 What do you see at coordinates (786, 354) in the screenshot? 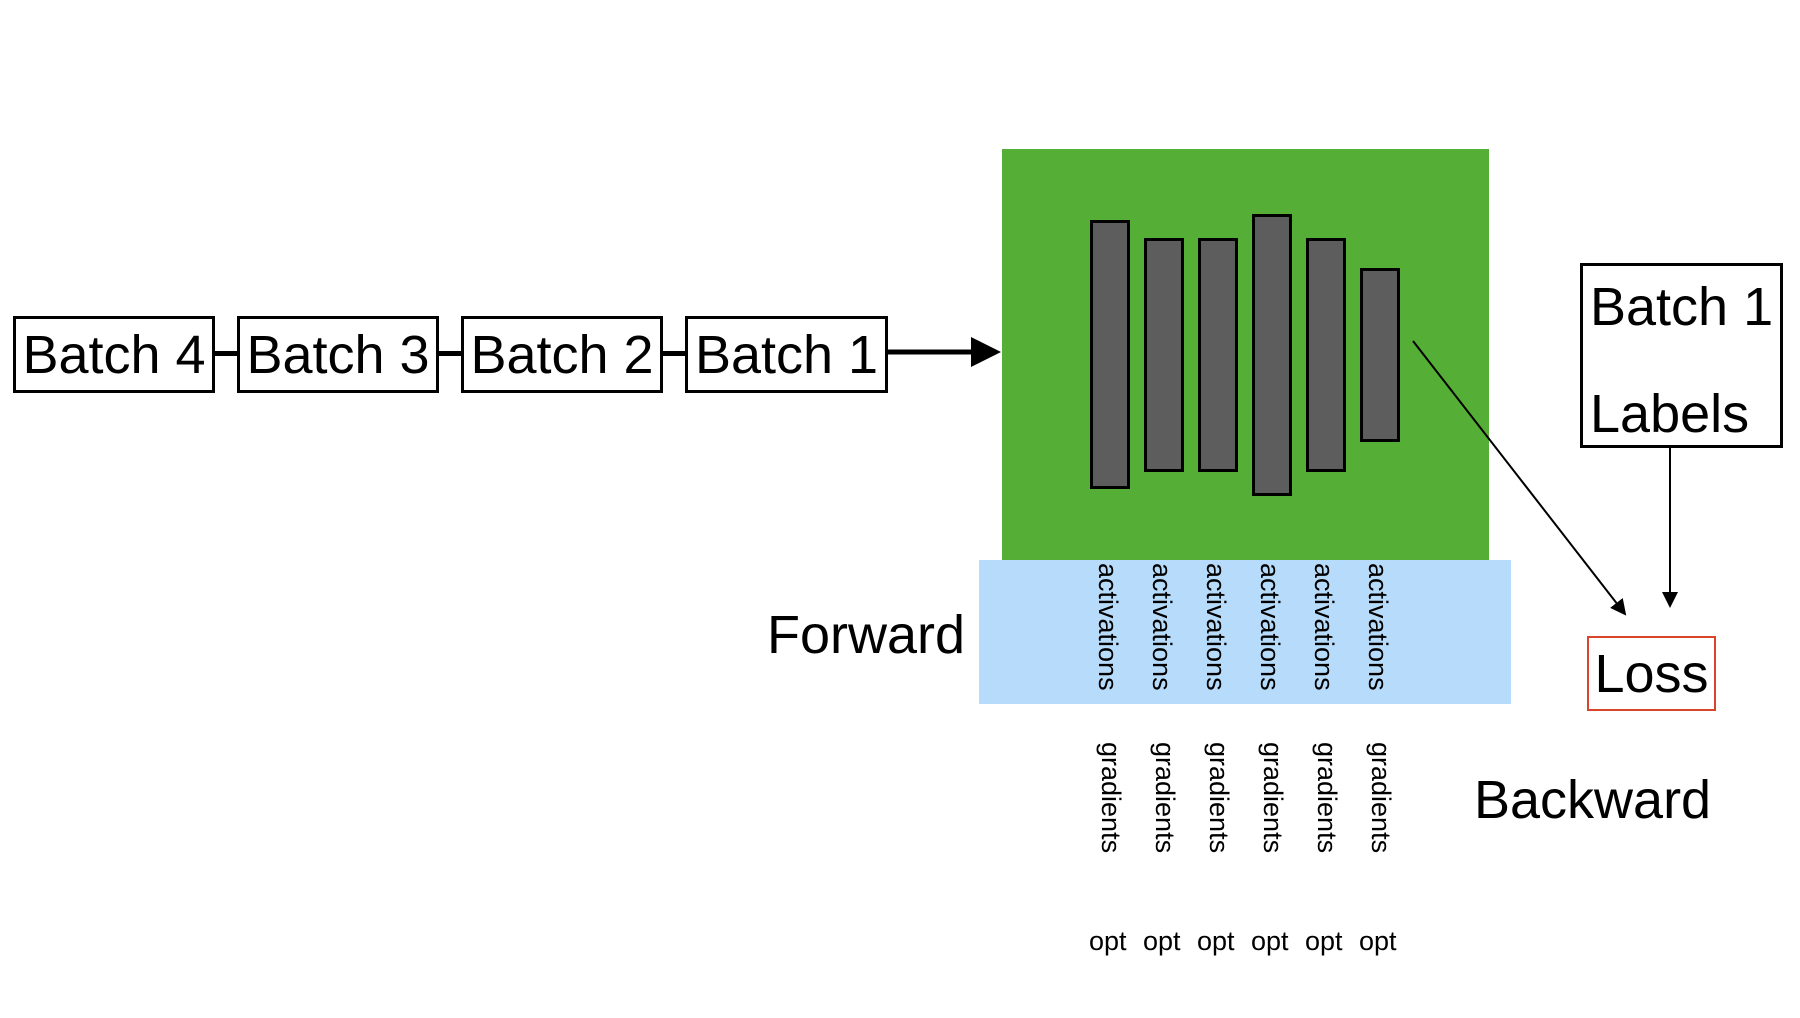
I see `batch-1-box: Batch 1` at bounding box center [786, 354].